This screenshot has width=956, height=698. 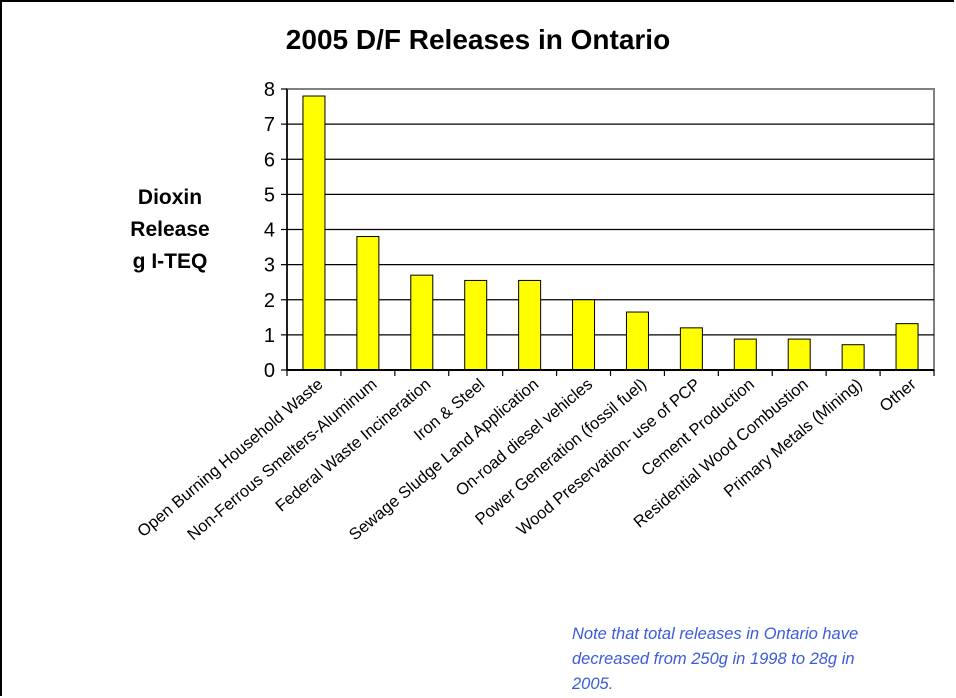 I want to click on chart-title: 2005 D/F Releases in Ontario, so click(x=478, y=39).